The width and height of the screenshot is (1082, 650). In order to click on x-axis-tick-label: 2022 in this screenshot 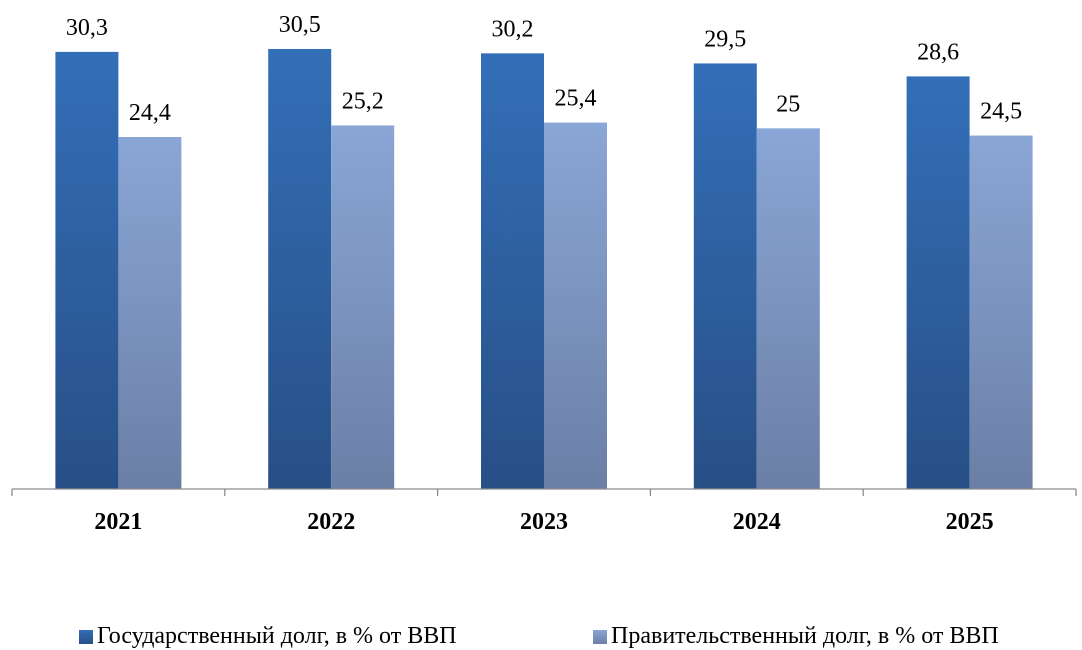, I will do `click(331, 522)`.